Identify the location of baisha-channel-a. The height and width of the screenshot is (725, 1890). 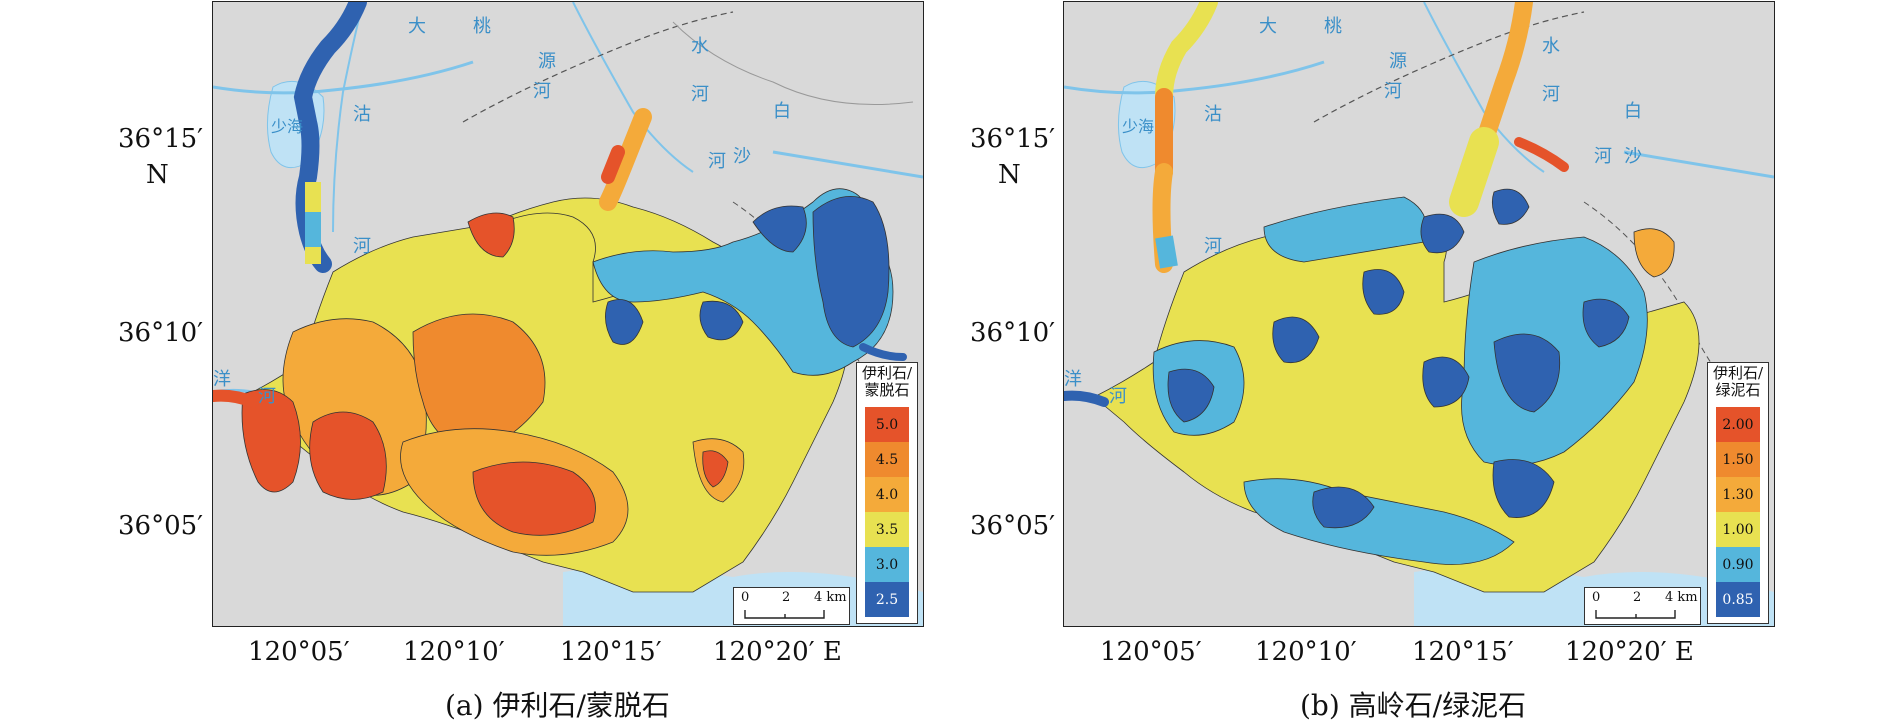
(883, 352).